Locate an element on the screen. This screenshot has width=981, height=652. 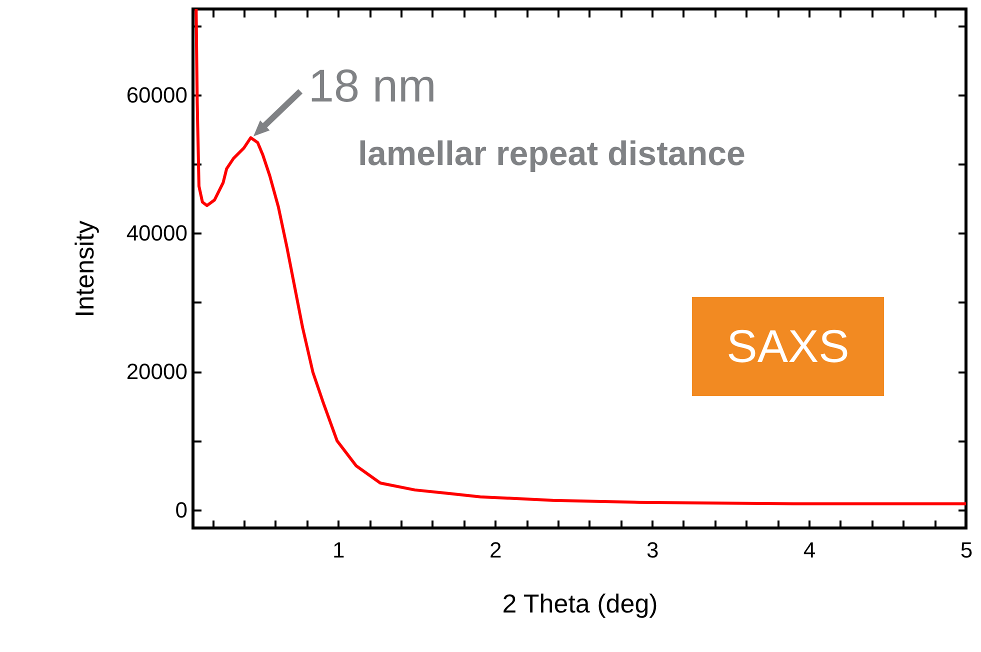
annotation: 18 nm is located at coordinates (372, 85).